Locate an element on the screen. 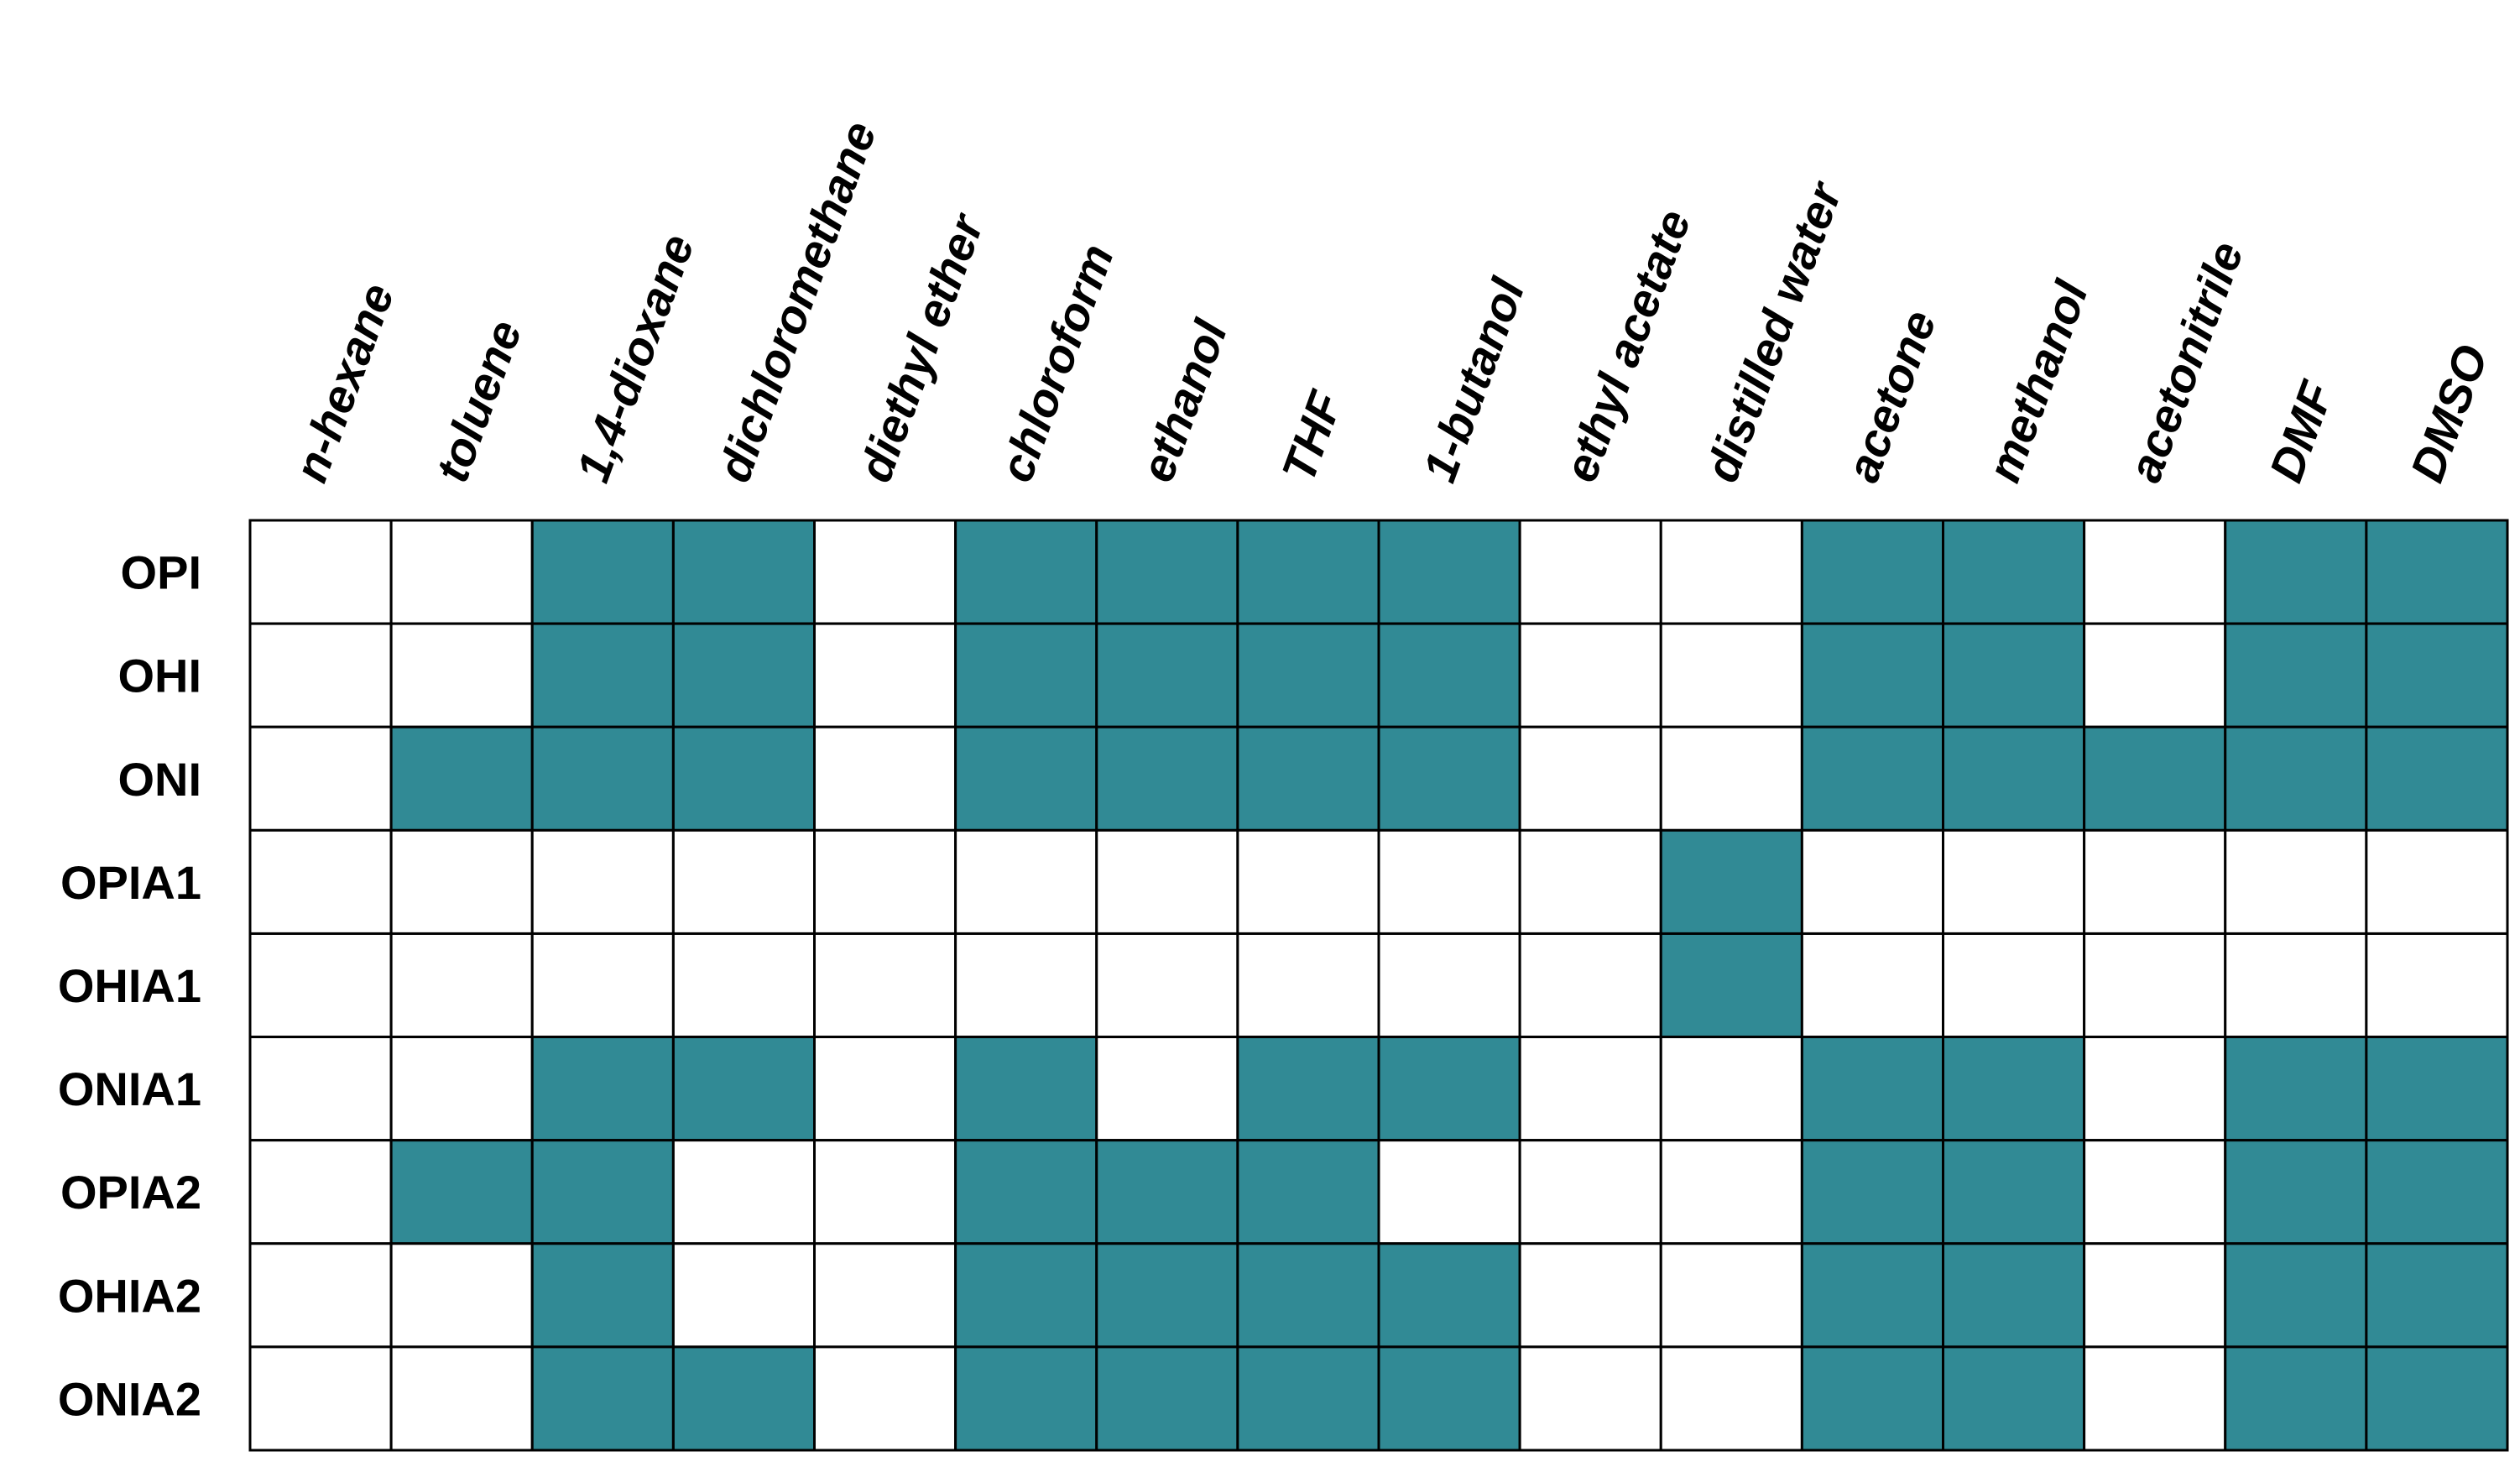 Image resolution: width=2520 pixels, height=1467 pixels. column-label-acetonitrile: acetonitrile is located at coordinates (2185, 362).